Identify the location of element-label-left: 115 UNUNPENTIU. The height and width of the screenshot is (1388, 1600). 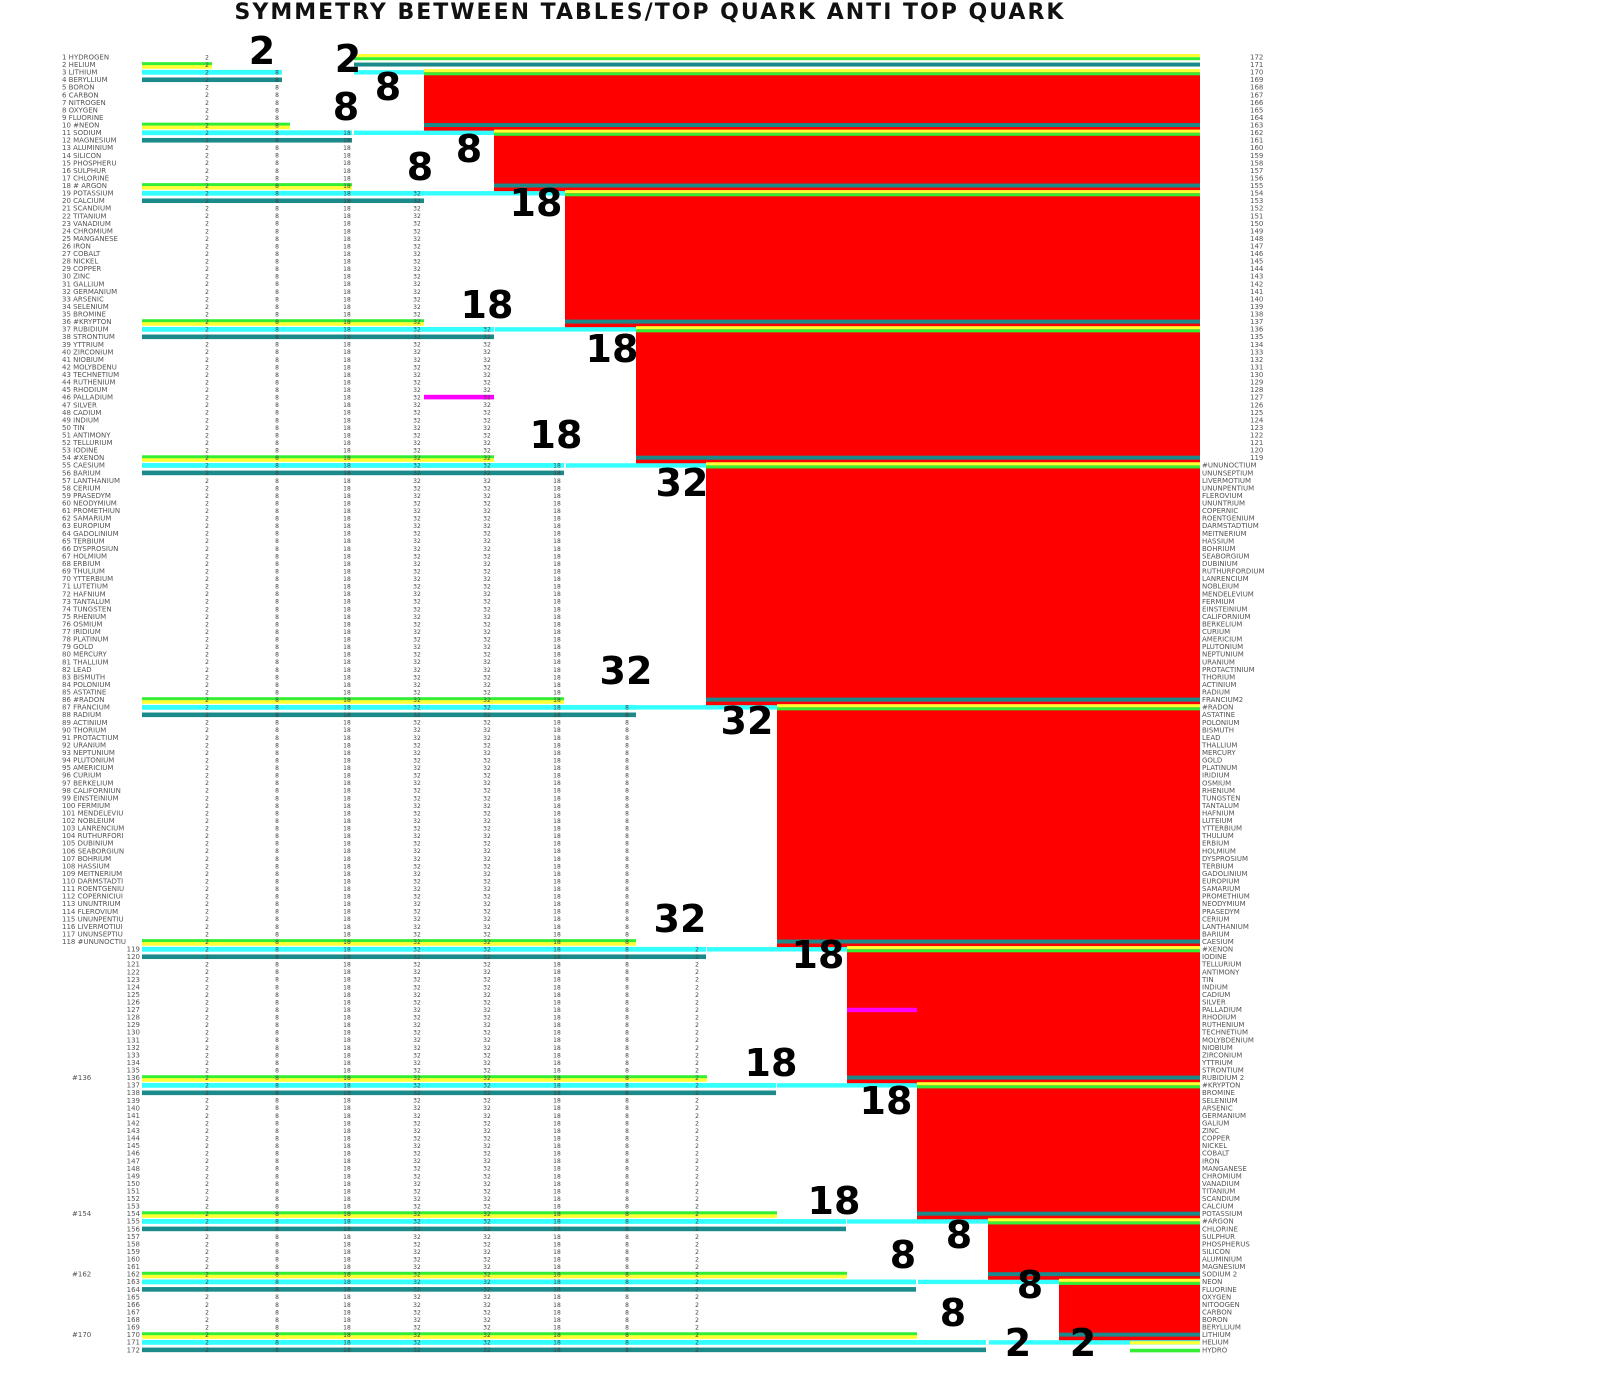
(93, 919).